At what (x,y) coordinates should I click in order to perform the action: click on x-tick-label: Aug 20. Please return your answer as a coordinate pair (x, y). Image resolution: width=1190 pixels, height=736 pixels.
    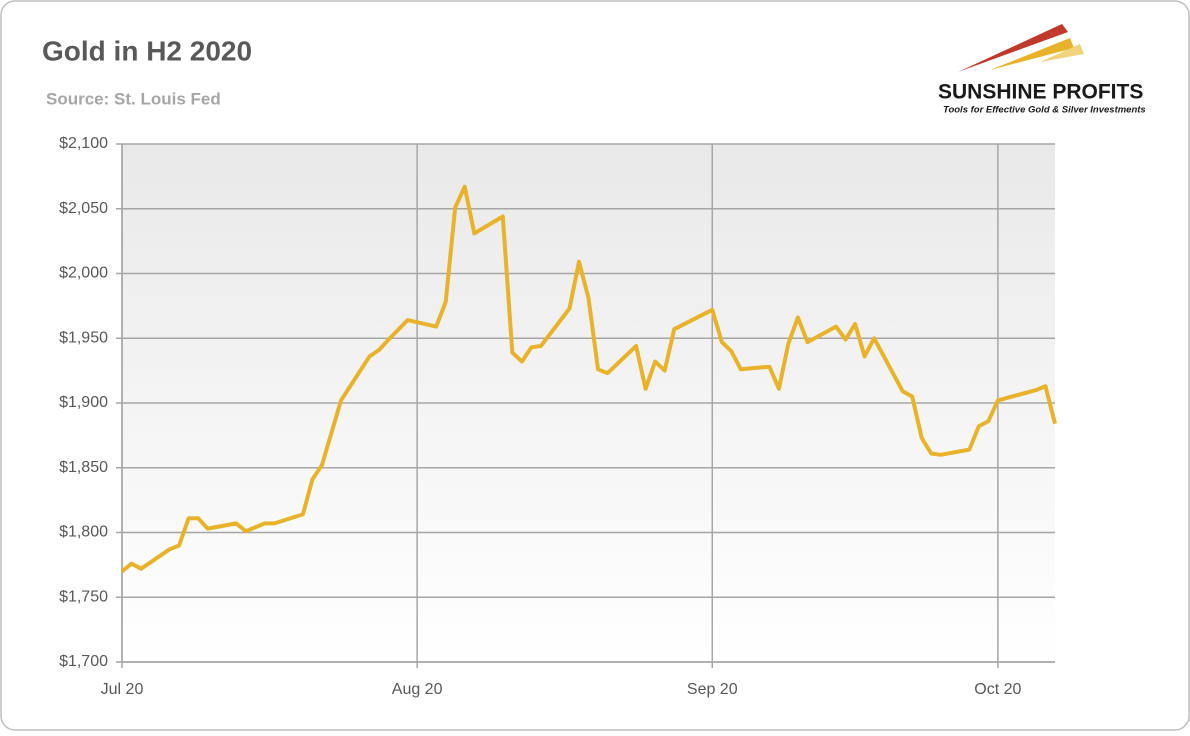
    Looking at the image, I should click on (417, 689).